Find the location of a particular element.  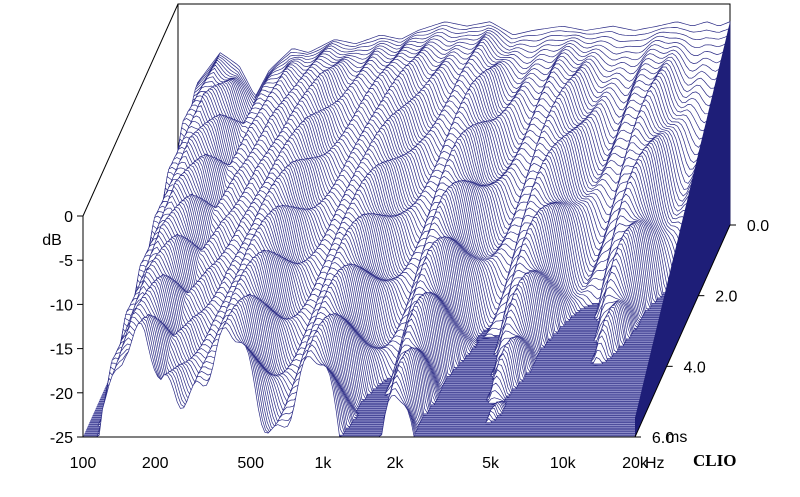

z-tick-label: 0.0 is located at coordinates (758, 226).